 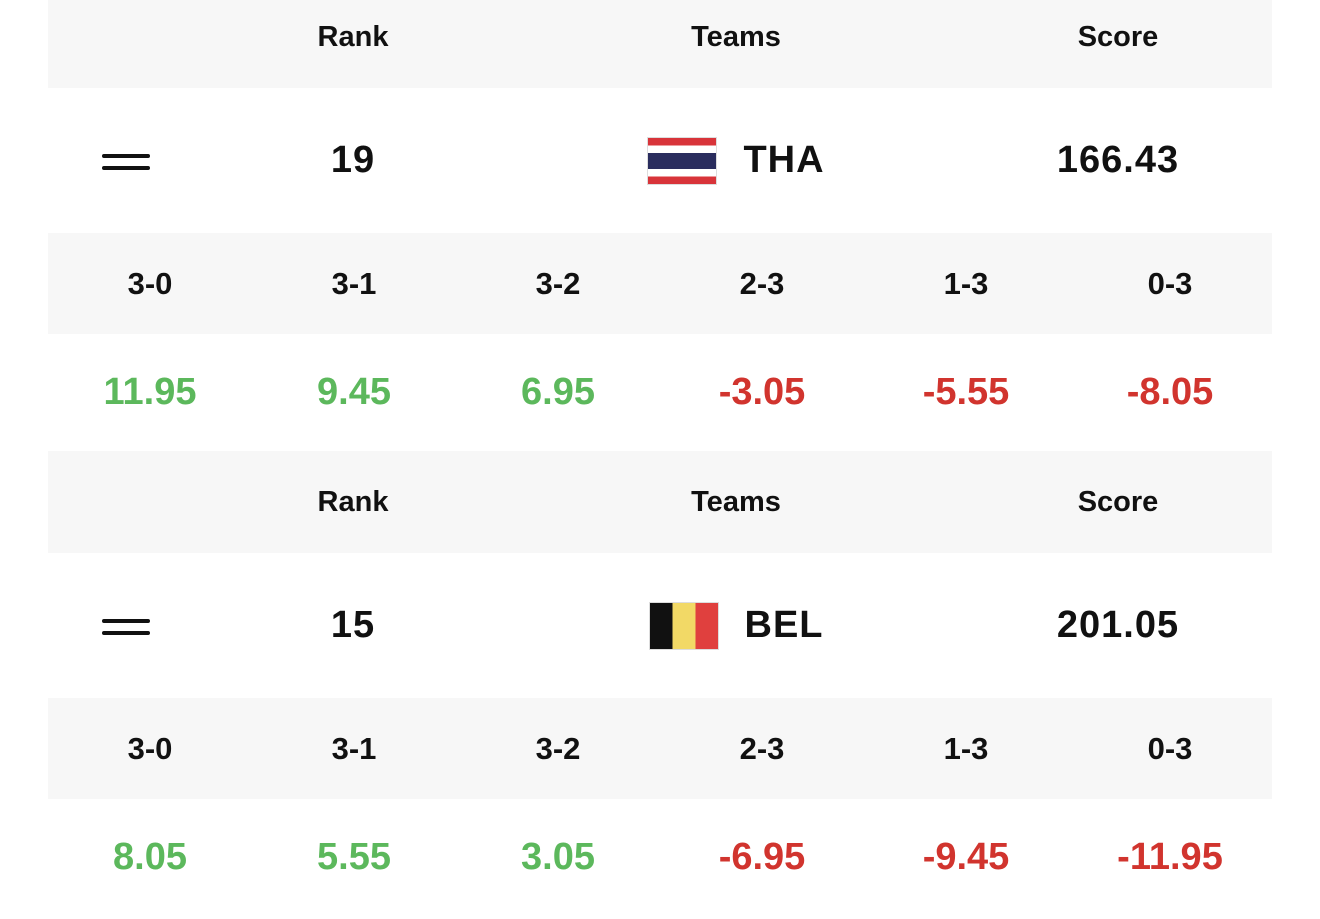 What do you see at coordinates (1118, 160) in the screenshot?
I see `score: 166.43` at bounding box center [1118, 160].